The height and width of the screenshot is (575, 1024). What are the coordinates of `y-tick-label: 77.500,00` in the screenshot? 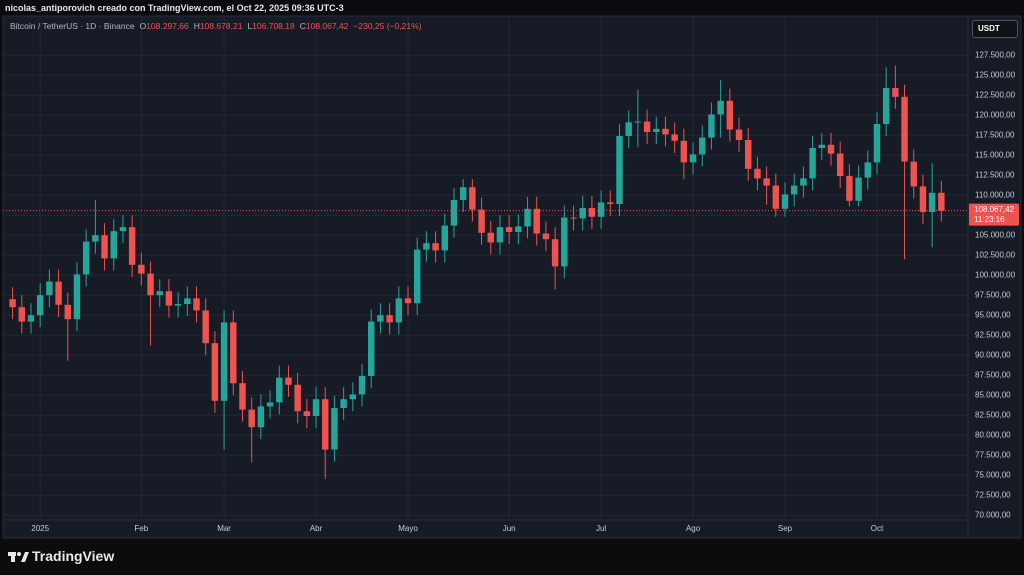 It's located at (993, 454).